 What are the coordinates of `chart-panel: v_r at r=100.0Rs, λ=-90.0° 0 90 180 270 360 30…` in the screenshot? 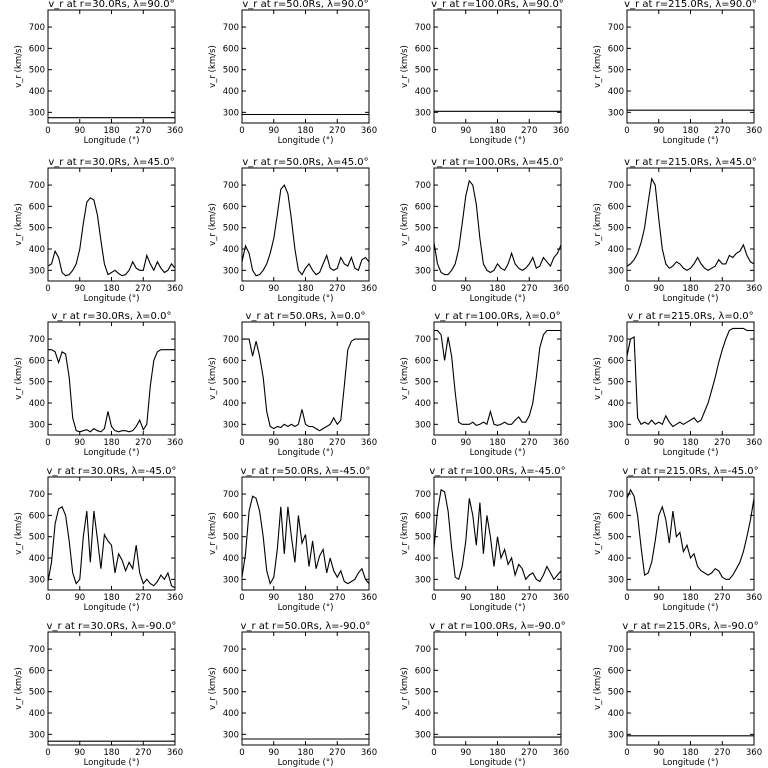 It's located at (484, 694).